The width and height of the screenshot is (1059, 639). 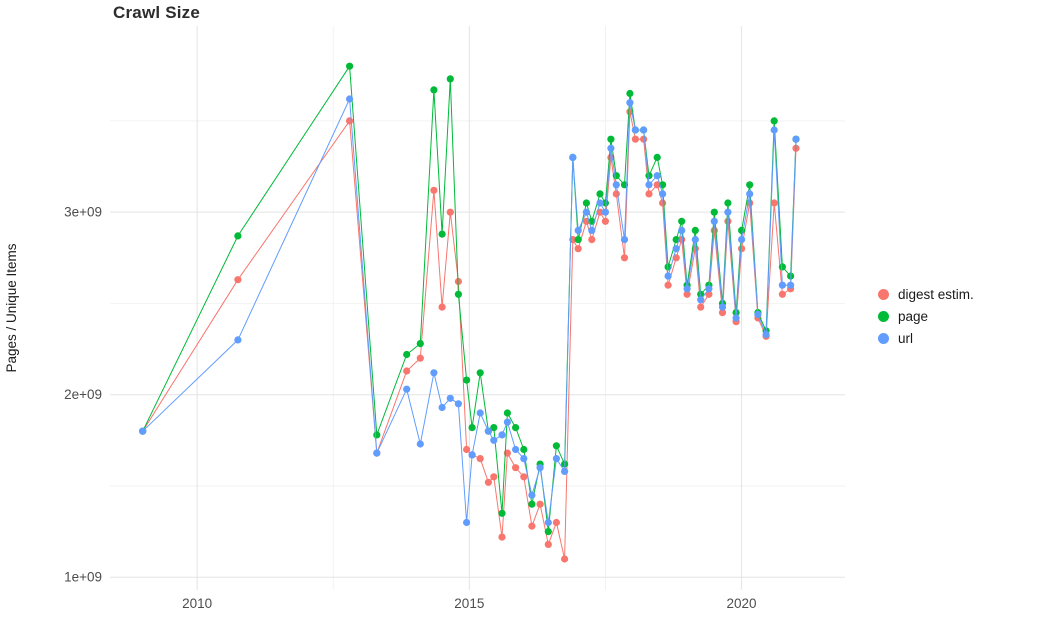 What do you see at coordinates (883, 316) in the screenshot?
I see `legend-swatch-page` at bounding box center [883, 316].